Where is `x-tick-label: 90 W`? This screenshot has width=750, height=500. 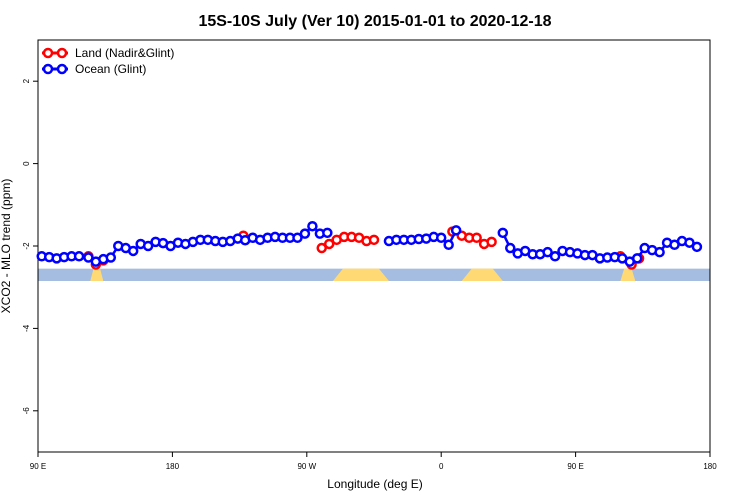 x-tick-label: 90 W is located at coordinates (306, 466).